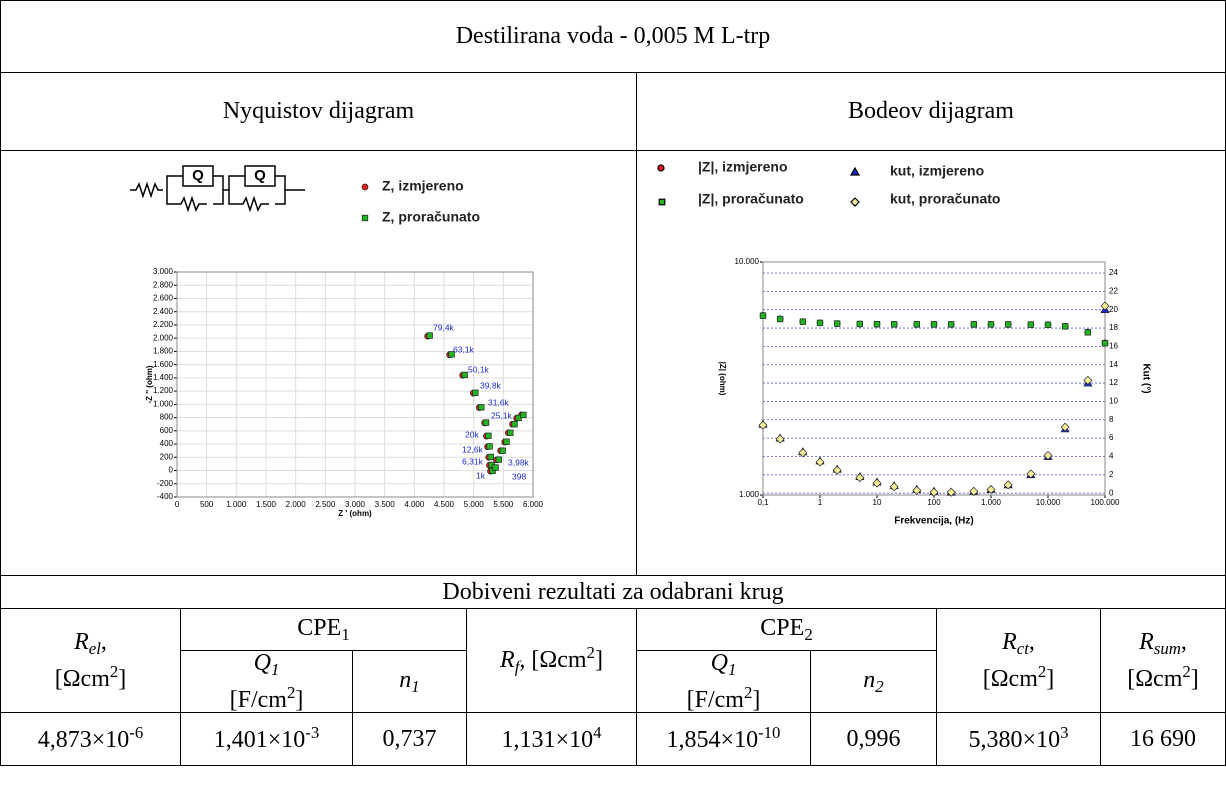  I want to click on text-line: 16 690, so click(1163, 739).